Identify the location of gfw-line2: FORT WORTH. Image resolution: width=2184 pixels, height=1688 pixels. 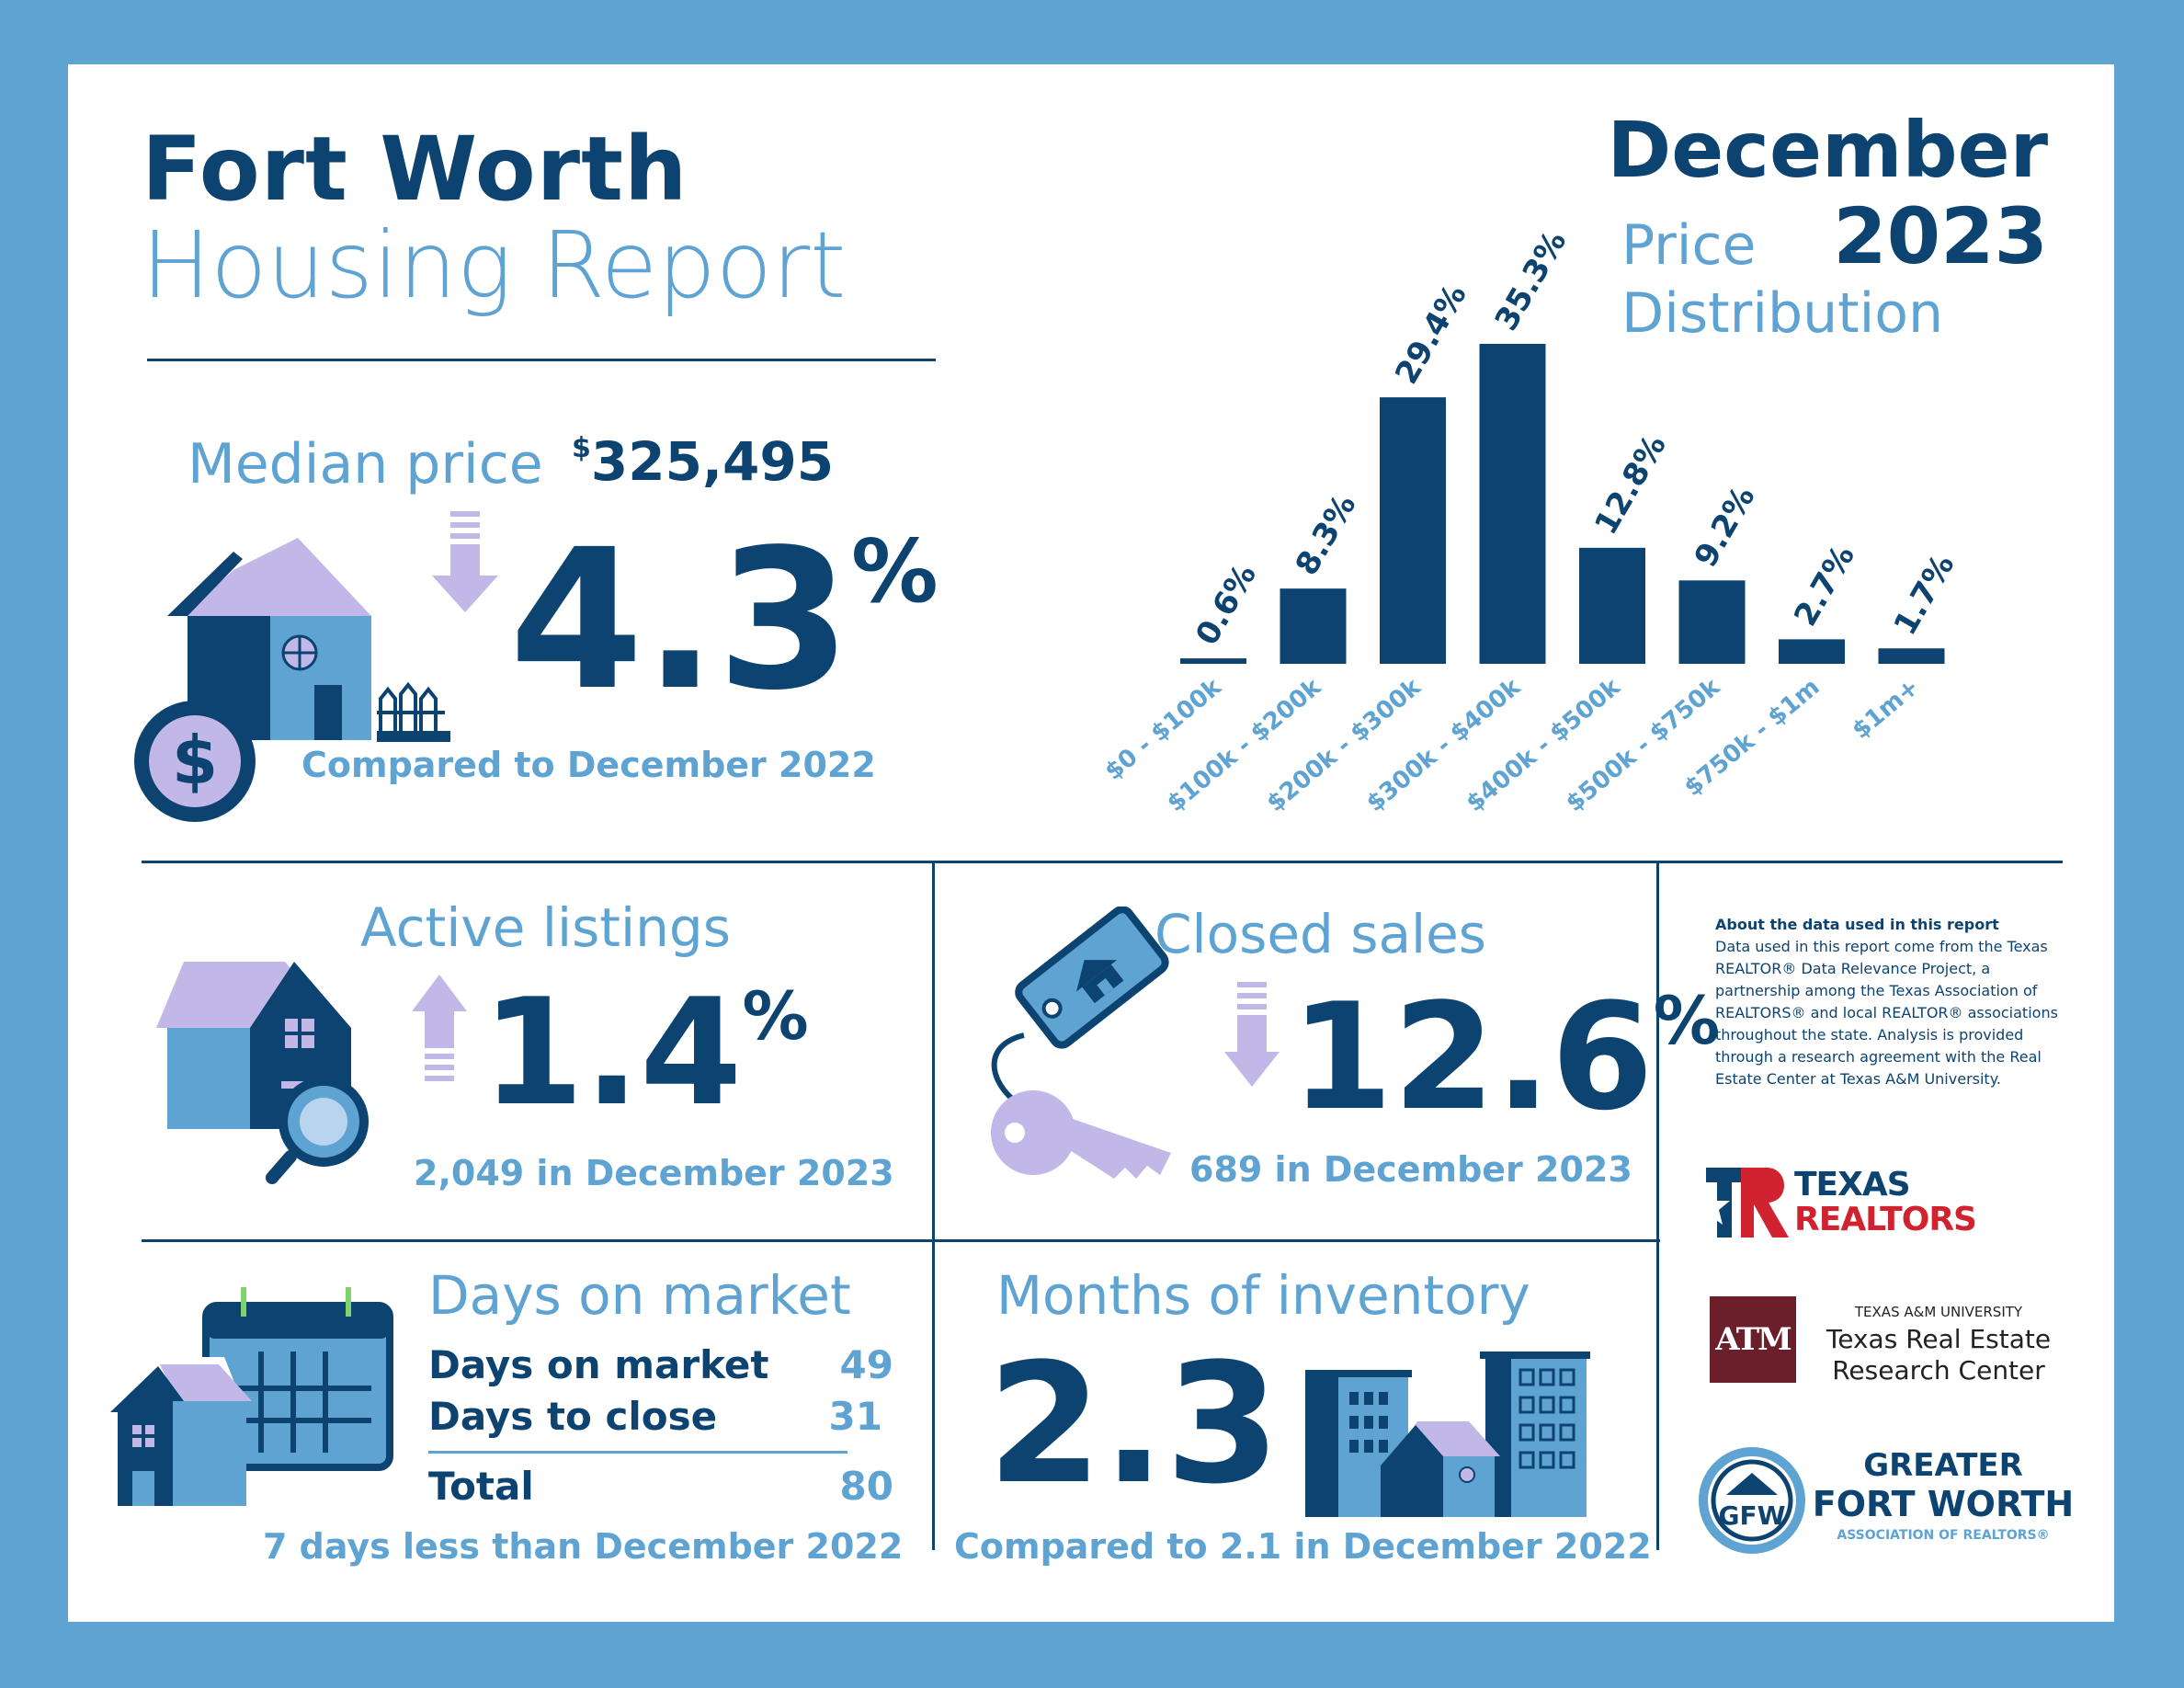
(1943, 1504).